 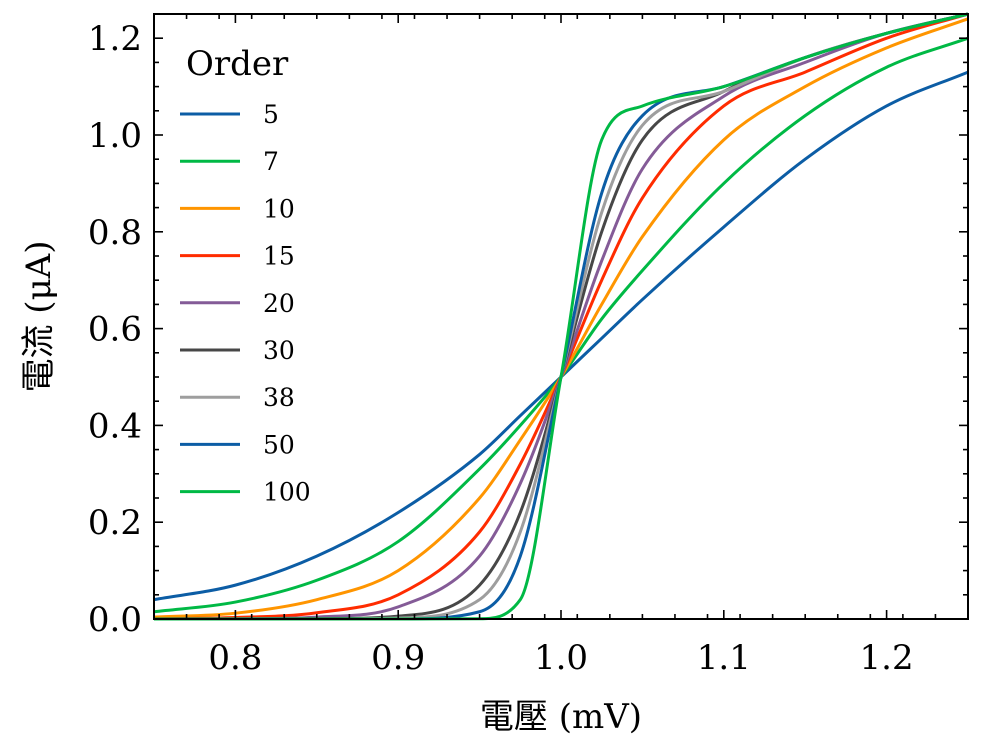 I want to click on y-axis-label: 電流 (μA), so click(x=39, y=317).